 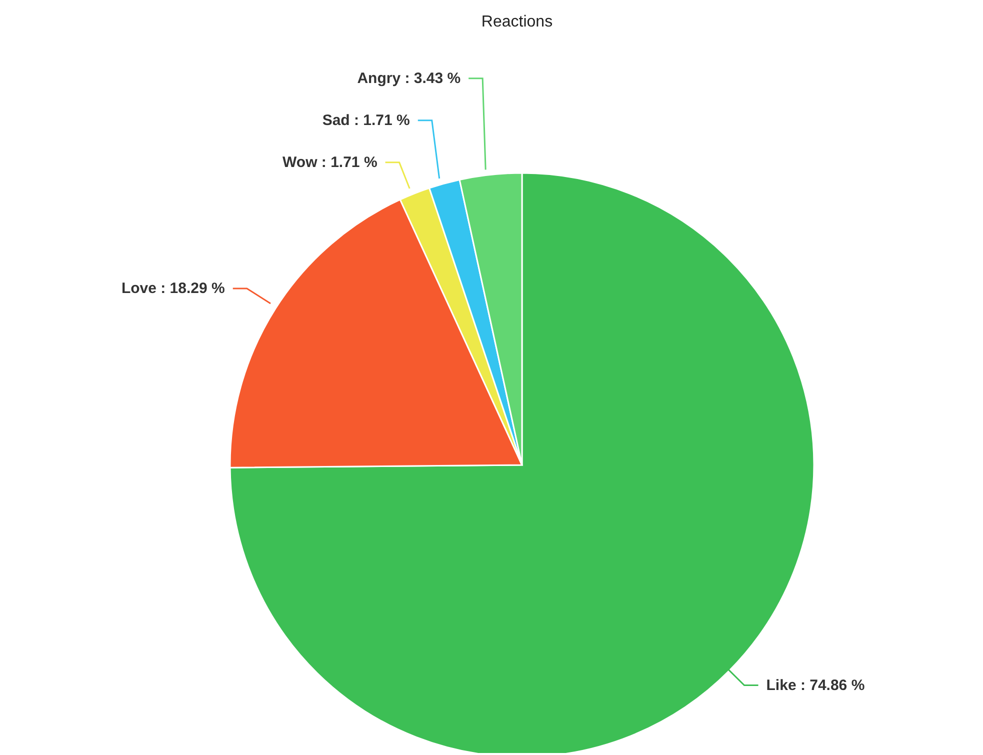 I want to click on slice-label: Sad : 1.71 %, so click(x=366, y=120).